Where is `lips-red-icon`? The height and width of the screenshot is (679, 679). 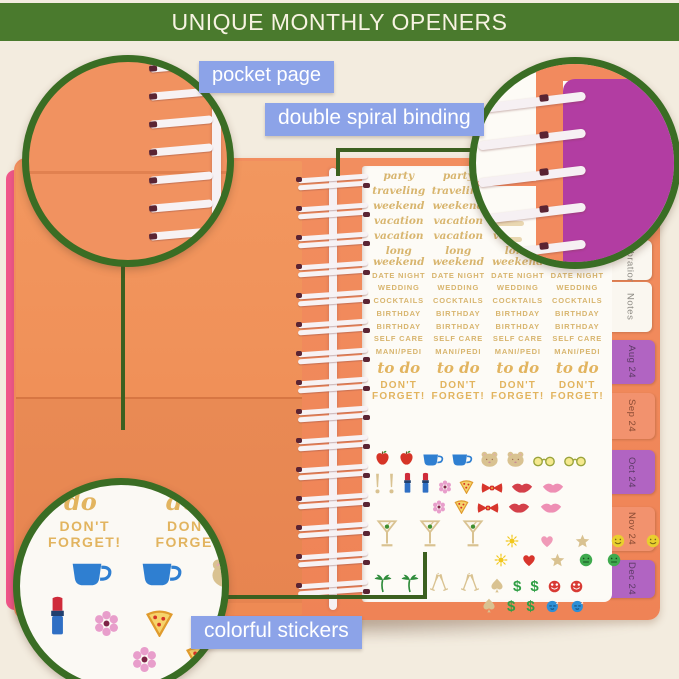 lips-red-icon is located at coordinates (519, 508).